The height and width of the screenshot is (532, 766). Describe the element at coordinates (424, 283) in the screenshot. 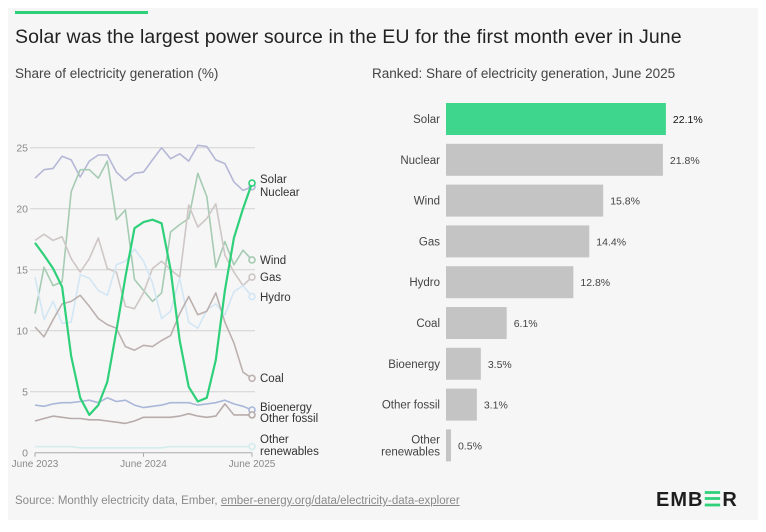

I see `bar-category-label: Hydro` at that location.